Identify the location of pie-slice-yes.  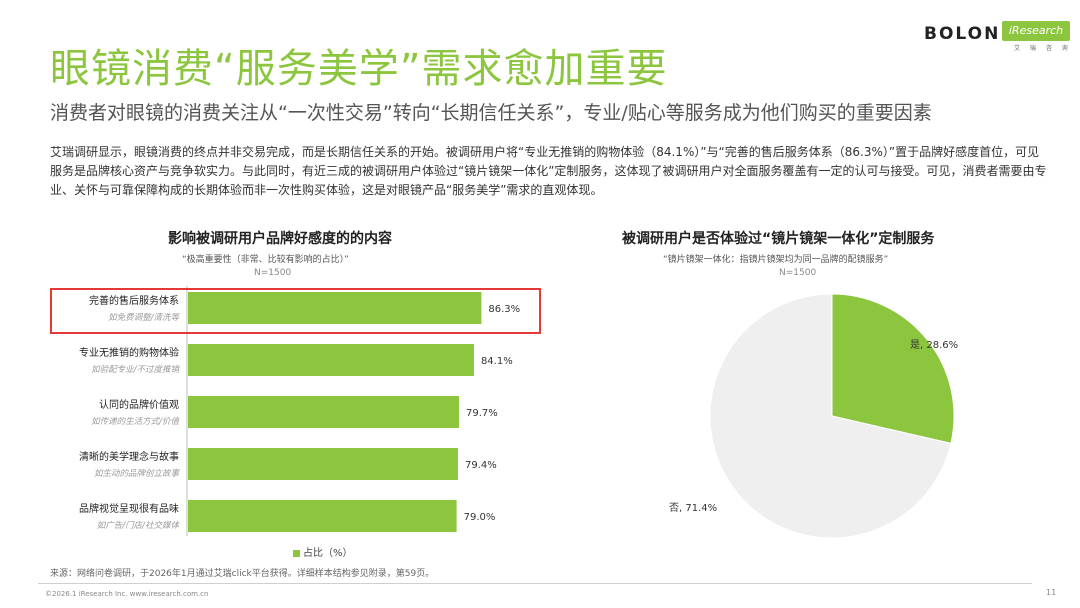
(893, 368).